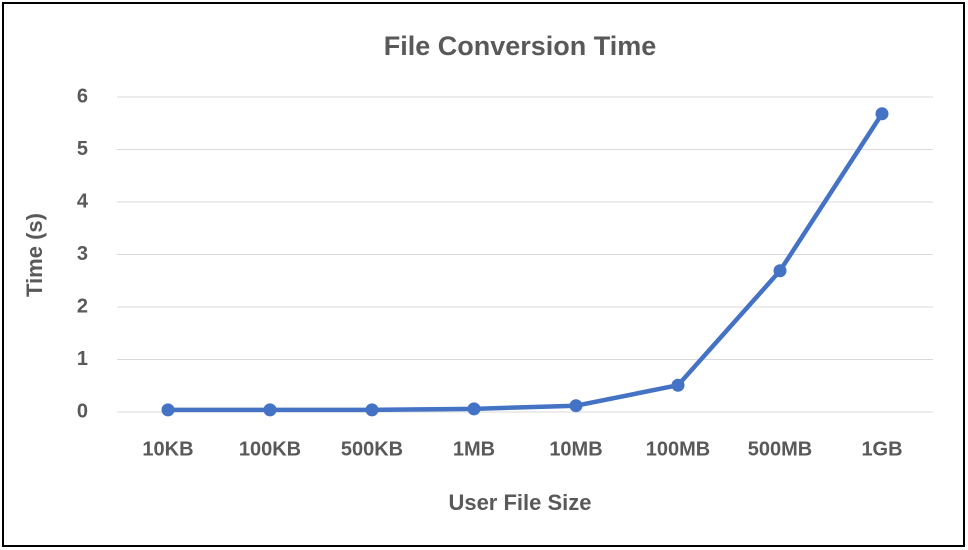  What do you see at coordinates (167, 449) in the screenshot?
I see `x-tick-label: 10KB` at bounding box center [167, 449].